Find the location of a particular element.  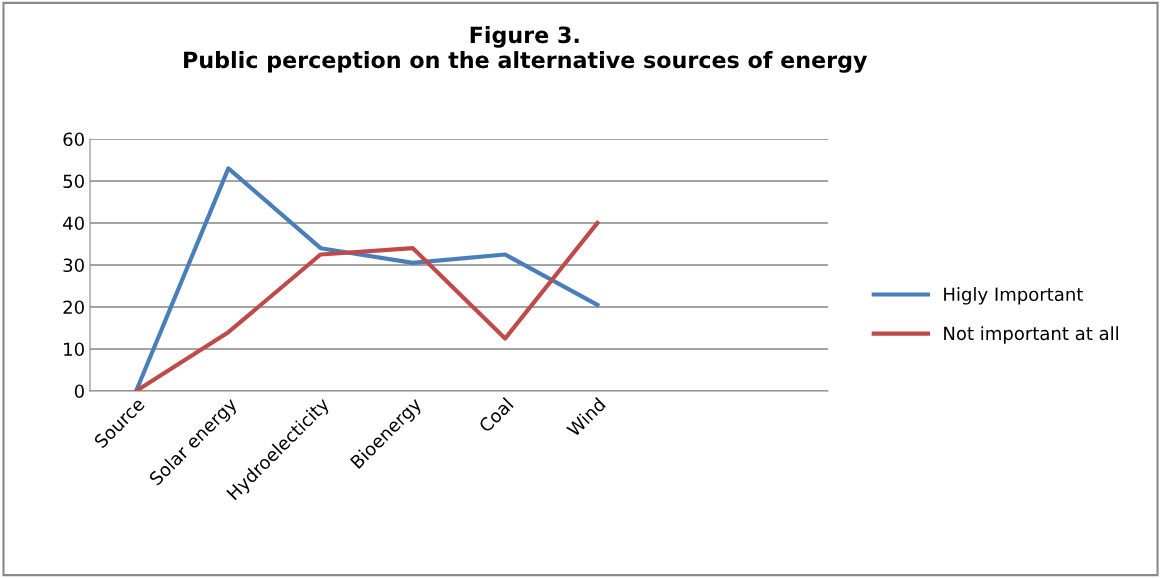

y-tick-label: 0 is located at coordinates (79, 391).